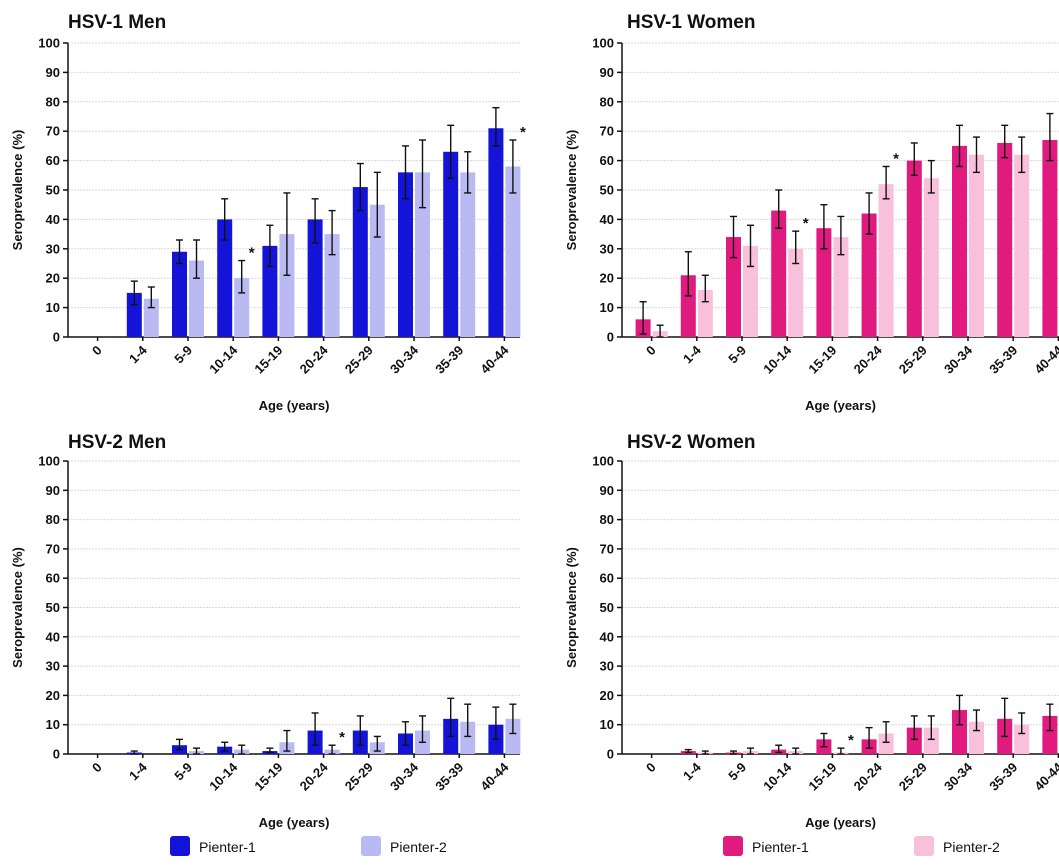 The width and height of the screenshot is (1059, 868). I want to click on legend-women: Pienter-1 Pienter-2, so click(861, 846).